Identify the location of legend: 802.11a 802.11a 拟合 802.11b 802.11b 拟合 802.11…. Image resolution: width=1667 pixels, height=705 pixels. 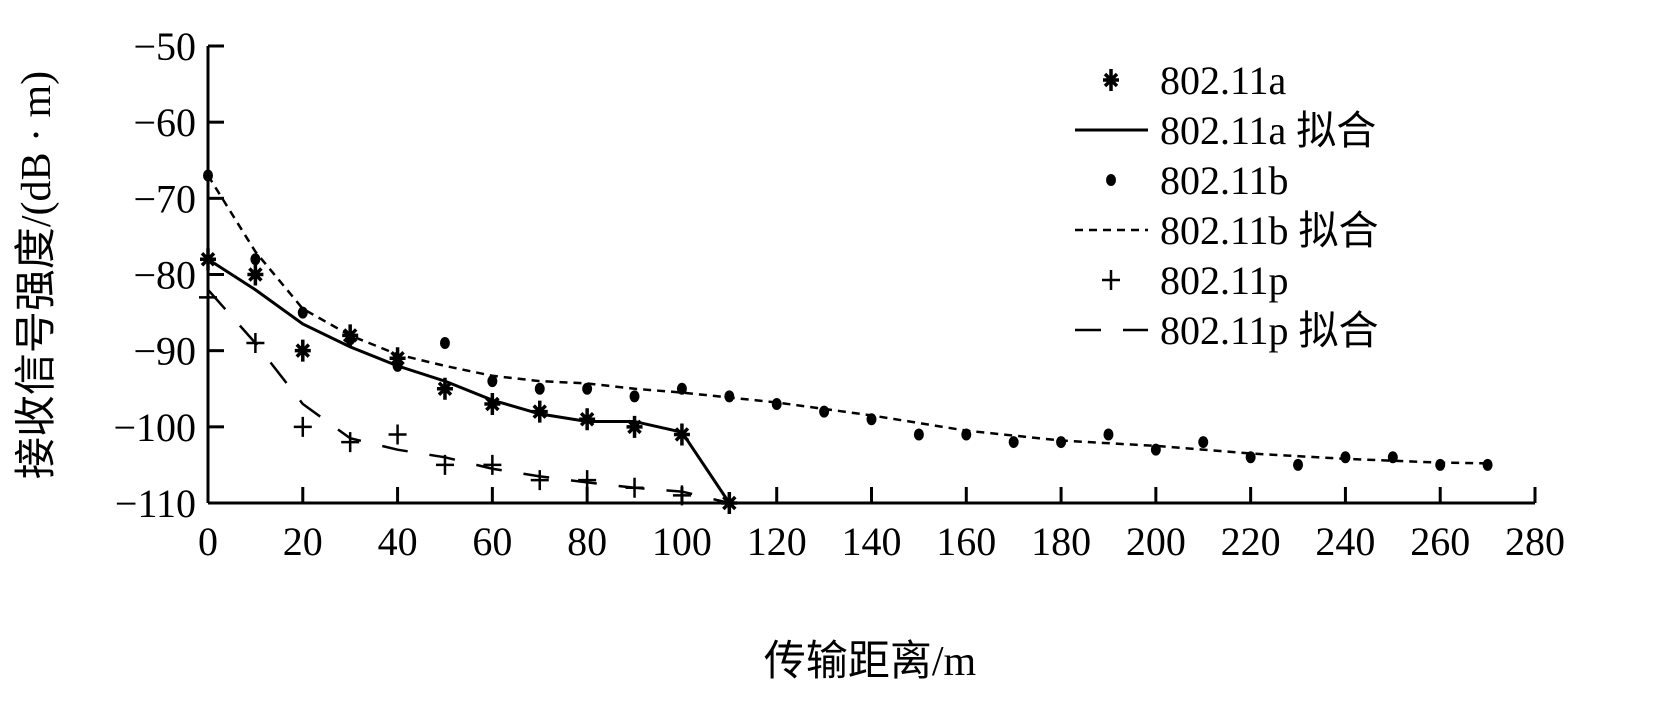
(1227, 205).